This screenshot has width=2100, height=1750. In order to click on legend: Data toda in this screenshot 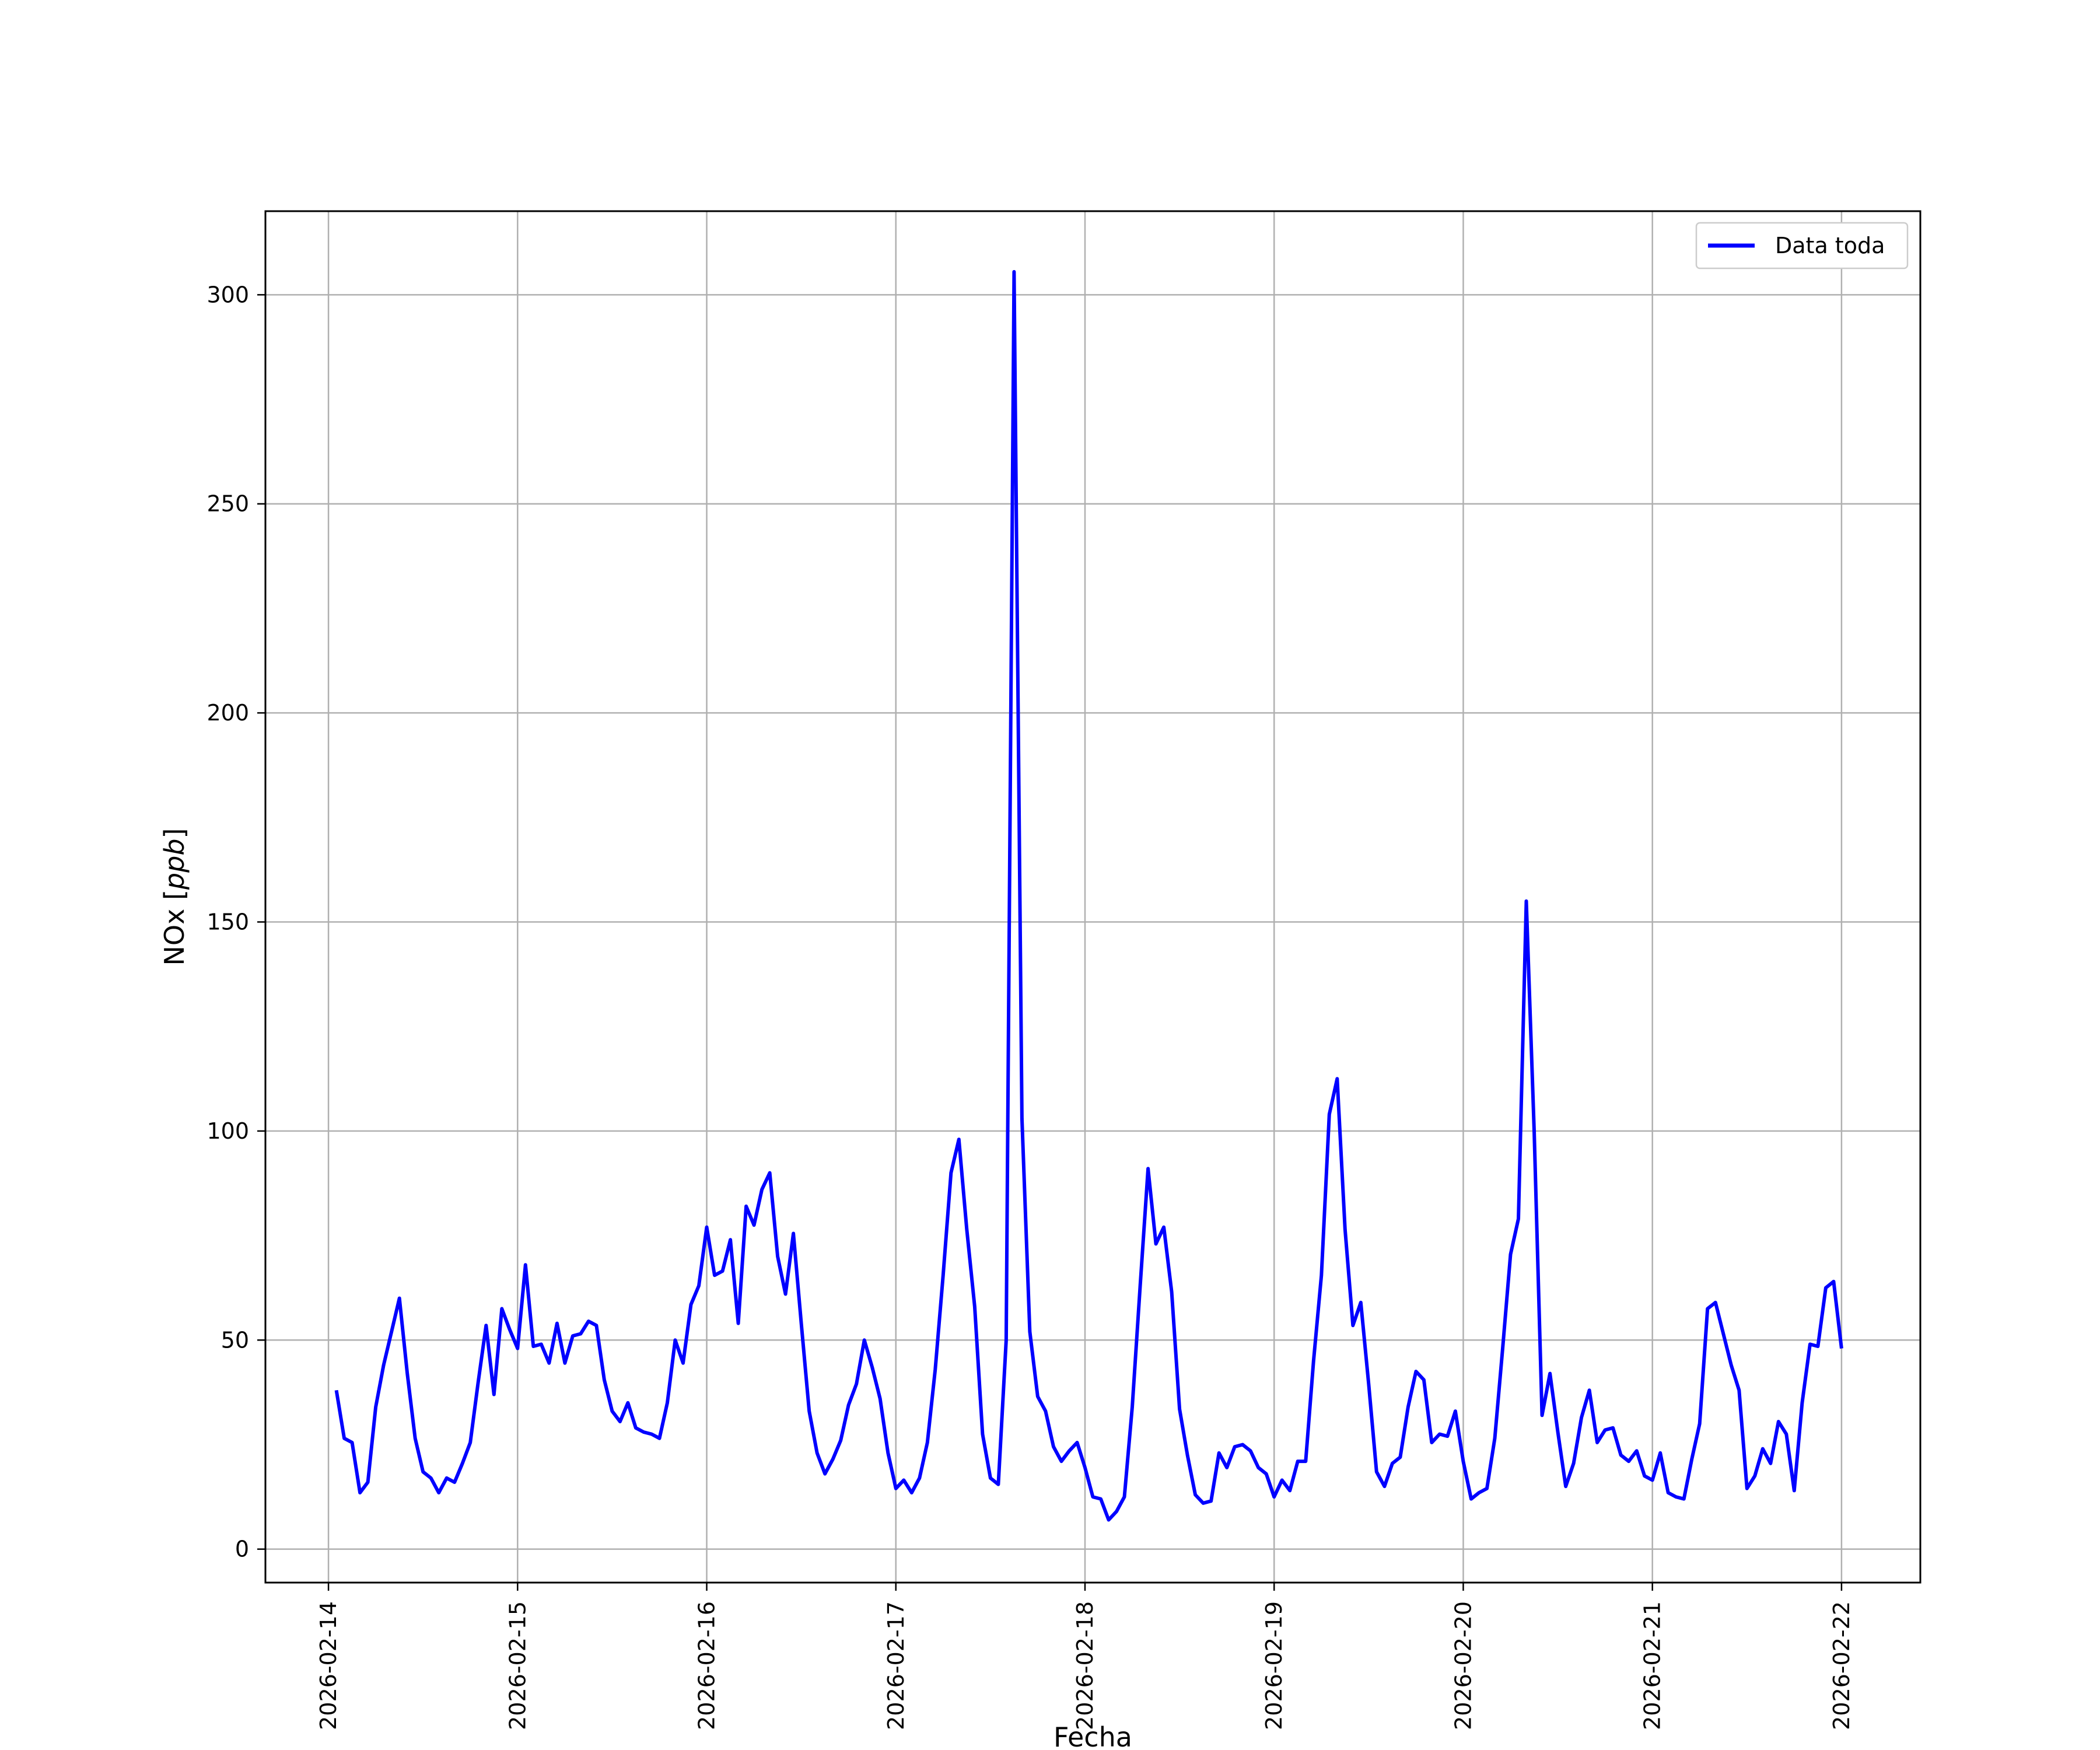, I will do `click(1802, 246)`.